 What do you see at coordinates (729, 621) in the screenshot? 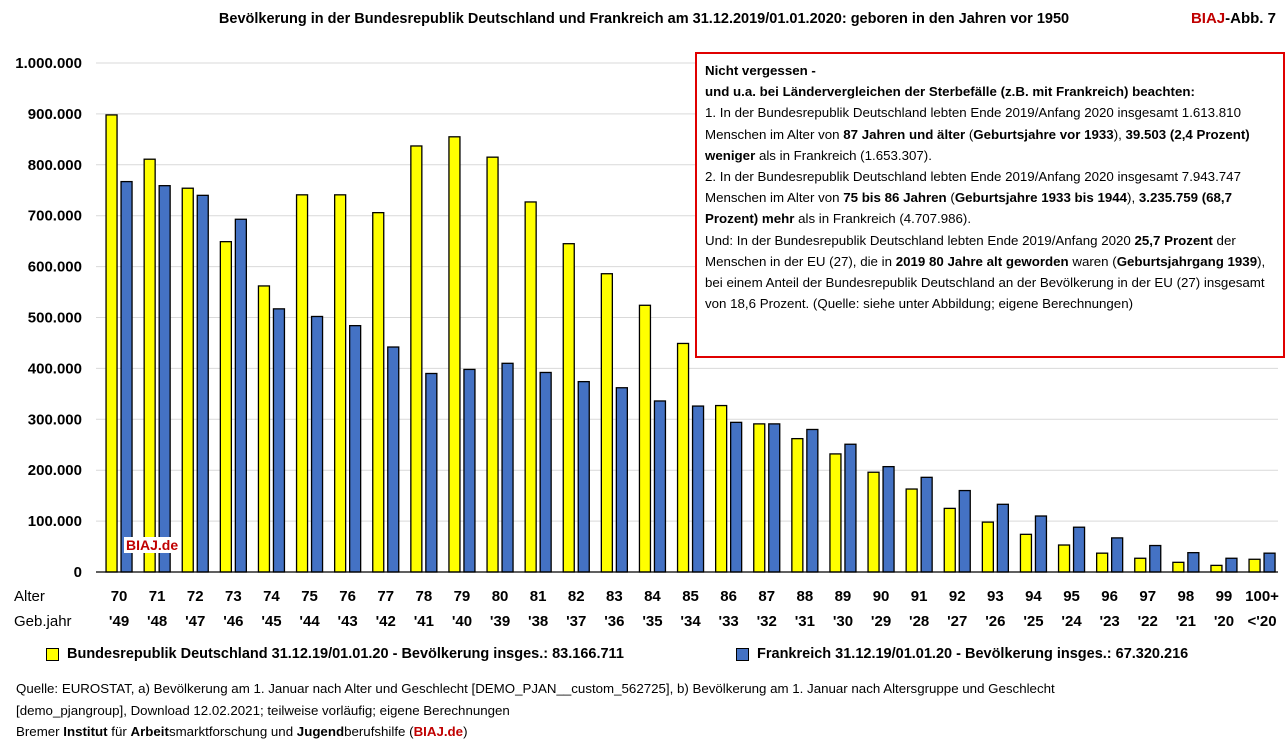
I see `x-tick-label-year: '33` at bounding box center [729, 621].